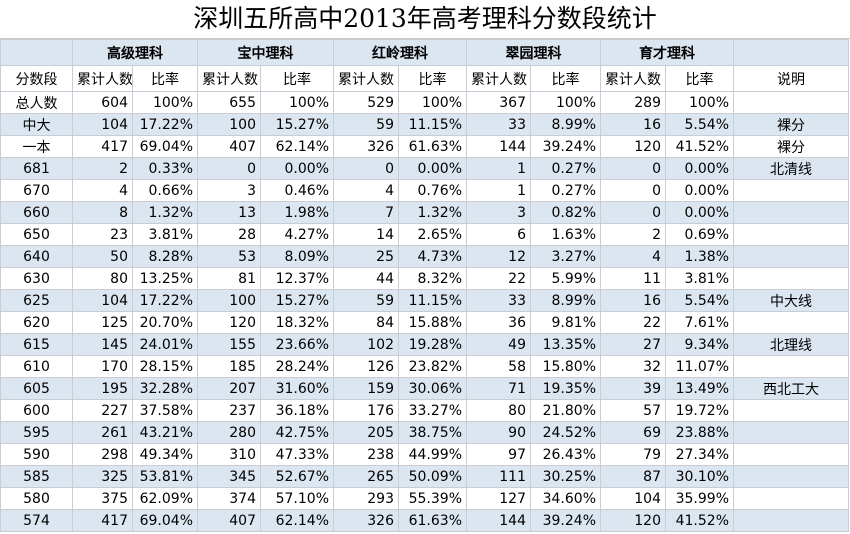 This screenshot has height=534, width=850. What do you see at coordinates (366, 520) in the screenshot?
I see `data-cell: 326` at bounding box center [366, 520].